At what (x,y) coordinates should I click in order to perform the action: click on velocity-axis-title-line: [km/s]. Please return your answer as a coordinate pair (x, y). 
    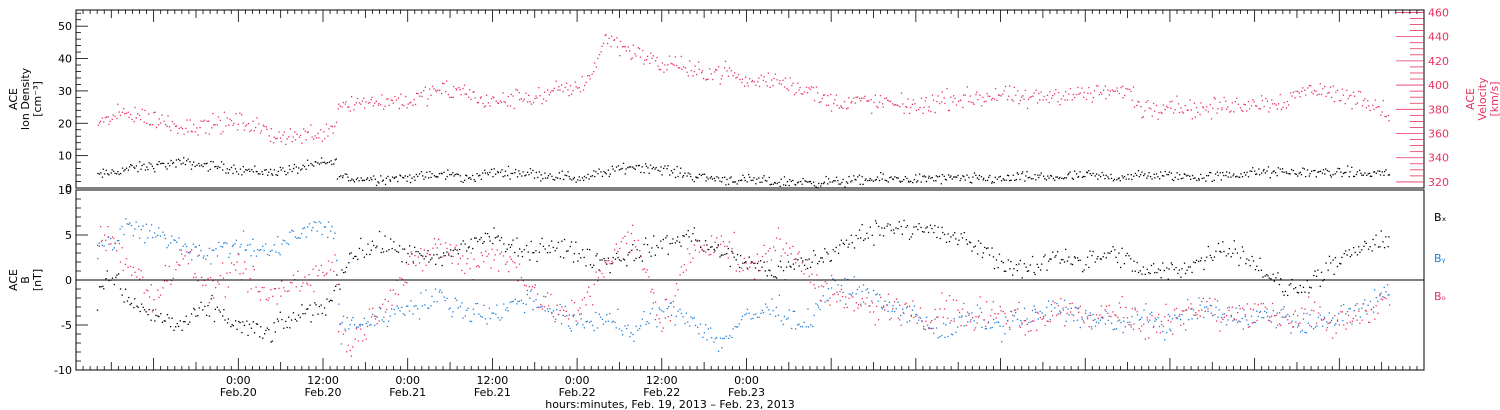
    Looking at the image, I should click on (1494, 98).